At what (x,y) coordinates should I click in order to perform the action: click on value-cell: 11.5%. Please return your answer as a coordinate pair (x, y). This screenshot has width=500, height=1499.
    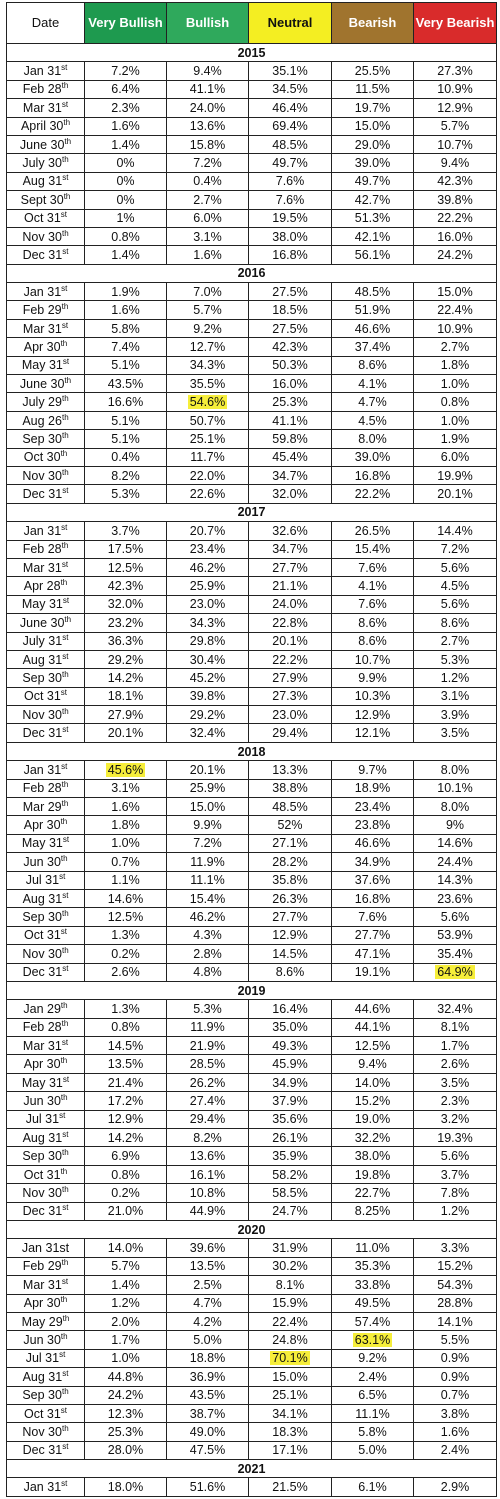
    Looking at the image, I should click on (372, 89).